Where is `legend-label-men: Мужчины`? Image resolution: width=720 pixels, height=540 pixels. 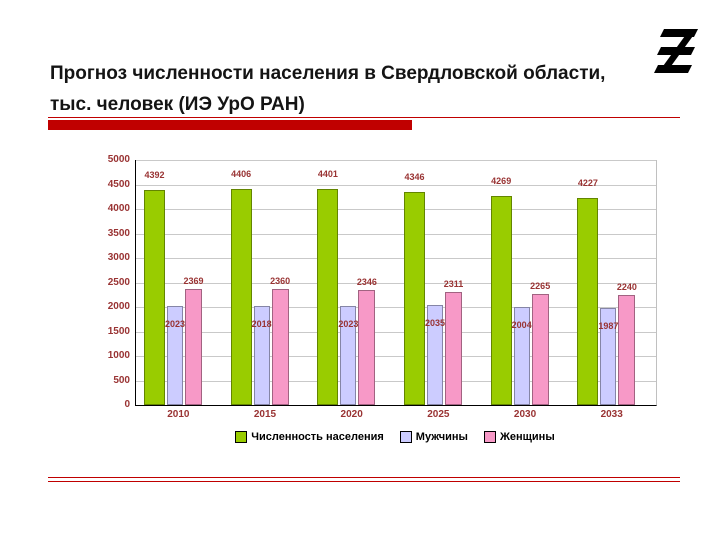 legend-label-men: Мужчины is located at coordinates (441, 437).